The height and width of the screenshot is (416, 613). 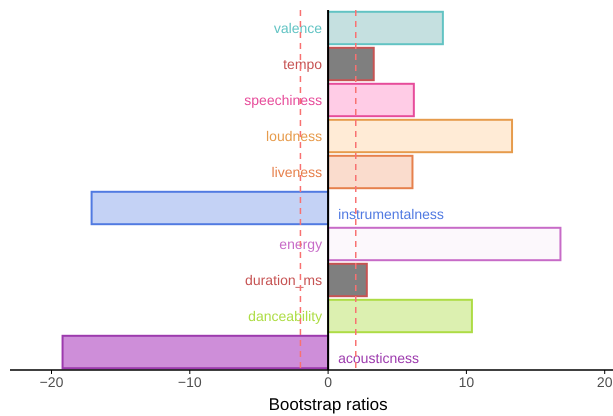 I want to click on y-tick-label: liveness, so click(x=297, y=172).